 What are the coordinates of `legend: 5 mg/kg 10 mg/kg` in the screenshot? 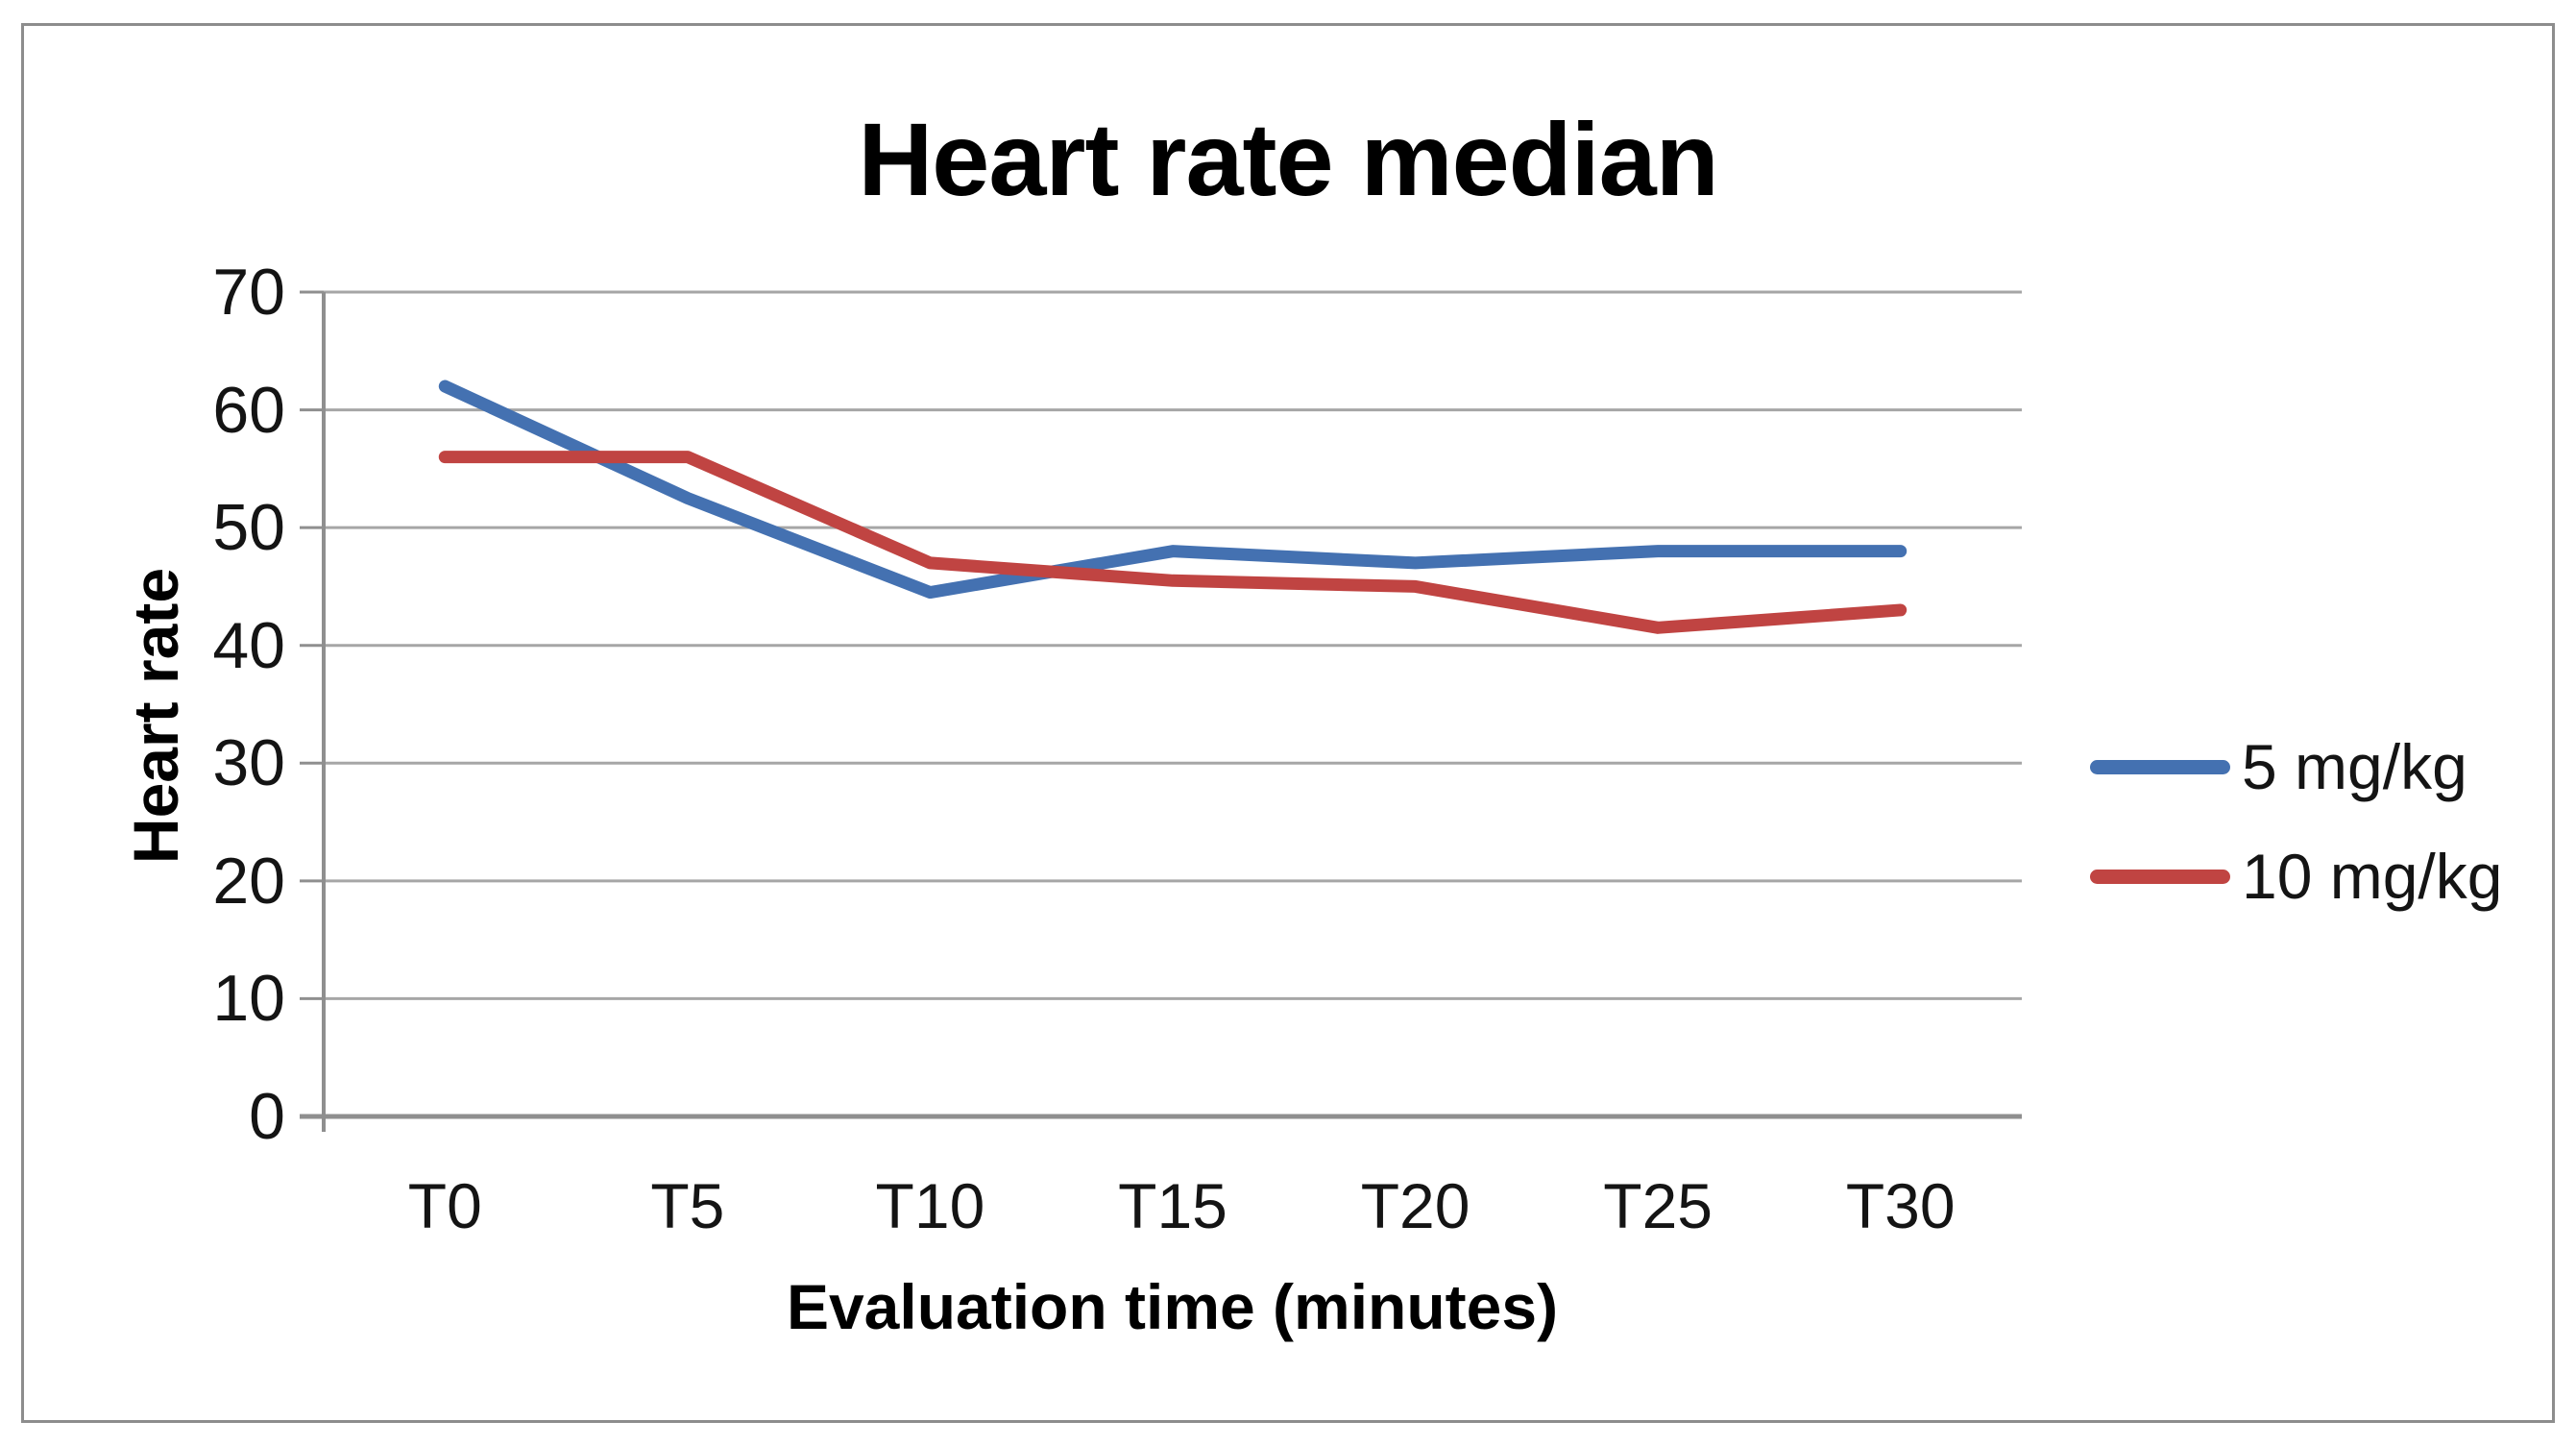 It's located at (2296, 838).